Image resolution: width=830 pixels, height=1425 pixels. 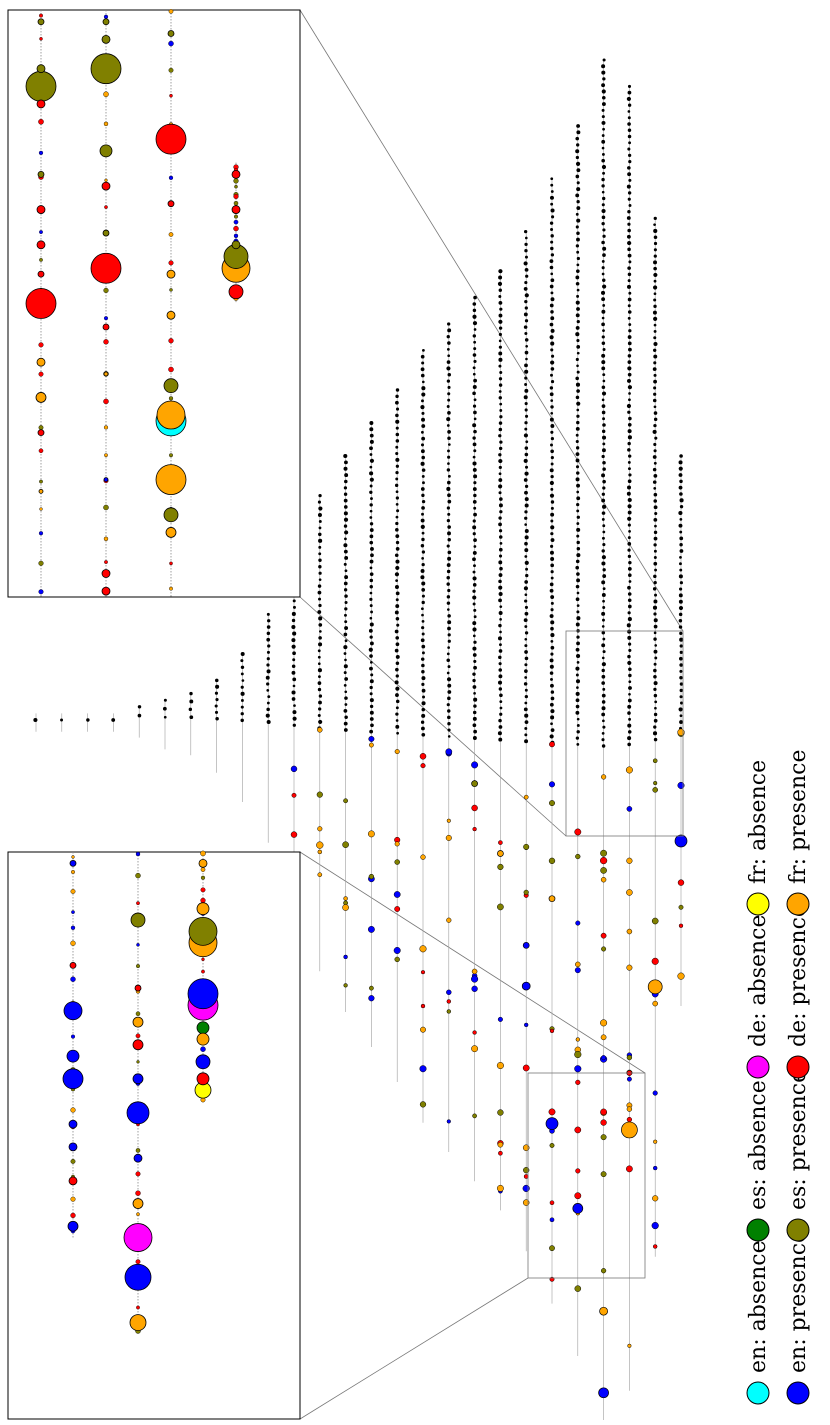 I want to click on legend-label: en: absence, so click(x=758, y=1306).